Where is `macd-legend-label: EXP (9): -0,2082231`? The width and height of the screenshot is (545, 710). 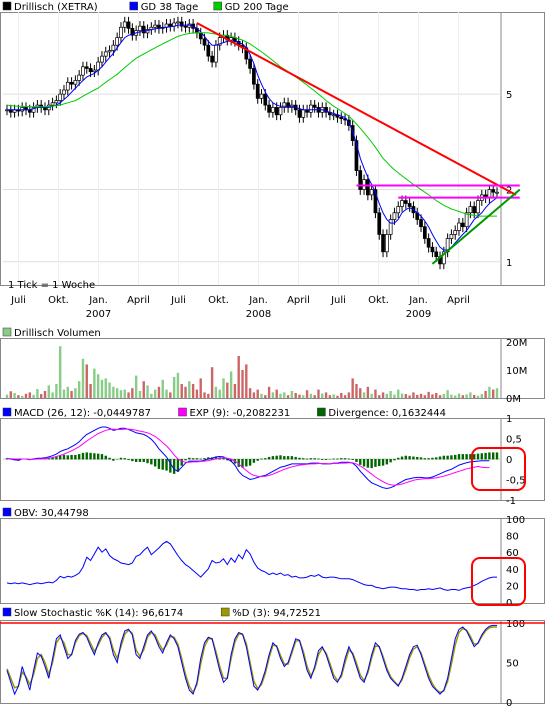
macd-legend-label: EXP (9): -0,2082231 is located at coordinates (240, 413).